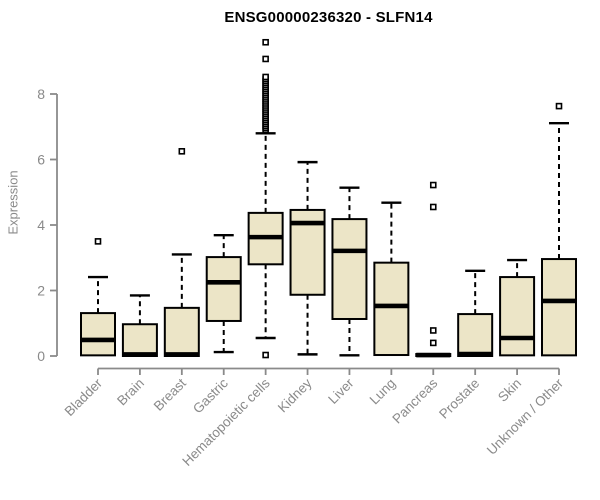  Describe the element at coordinates (295, 395) in the screenshot. I see `x-tick-label-kidney: Kidney` at that location.